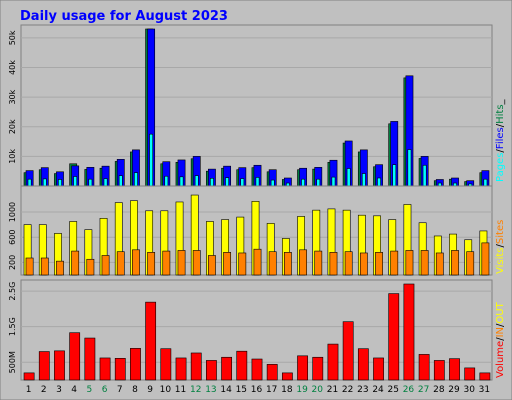 This screenshot has width=512, height=400. Describe the element at coordinates (332, 390) in the screenshot. I see `x-tick-label: 21` at that location.